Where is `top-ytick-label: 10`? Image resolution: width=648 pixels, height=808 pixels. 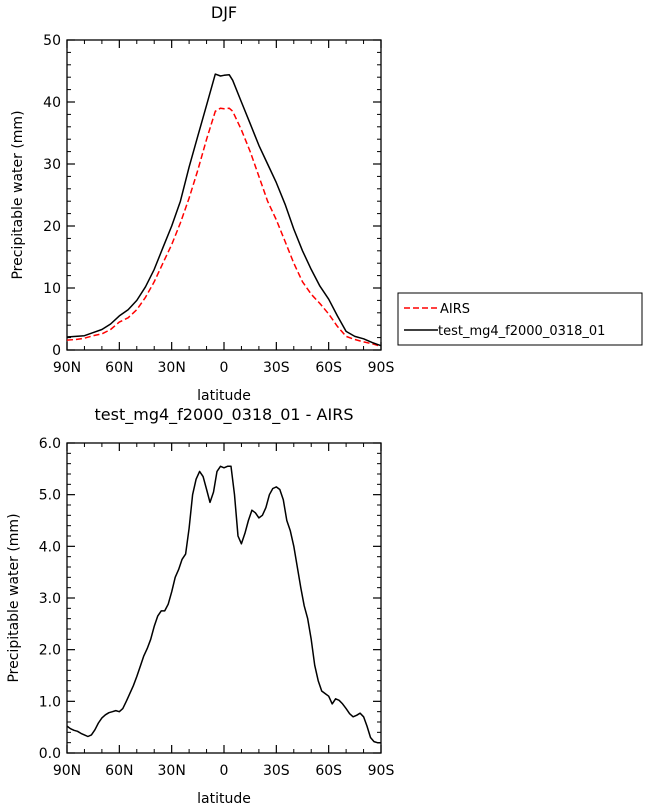 top-ytick-label: 10 is located at coordinates (52, 289).